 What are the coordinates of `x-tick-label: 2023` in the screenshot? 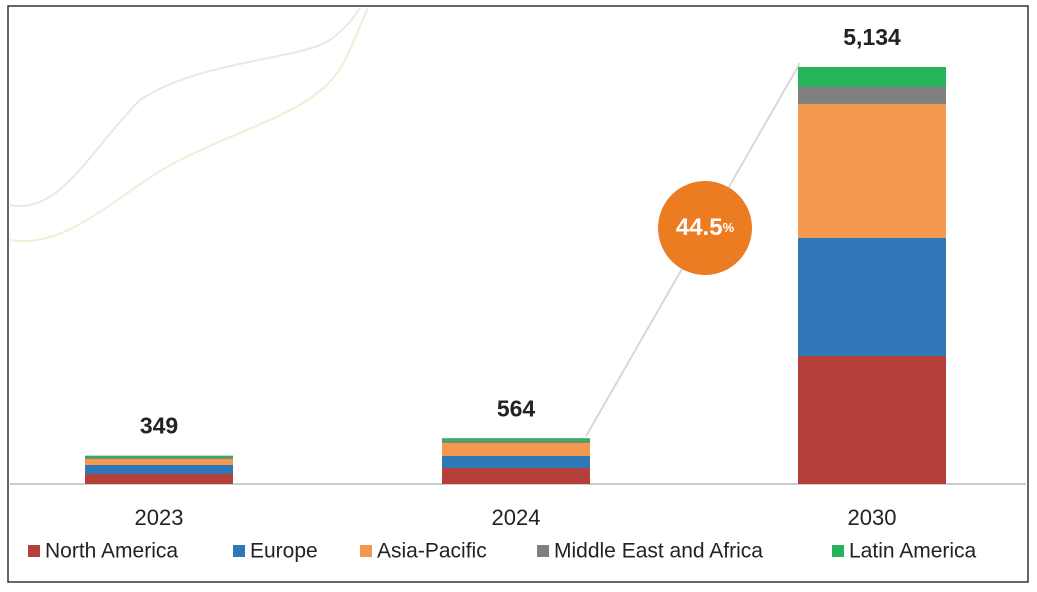 It's located at (159, 517).